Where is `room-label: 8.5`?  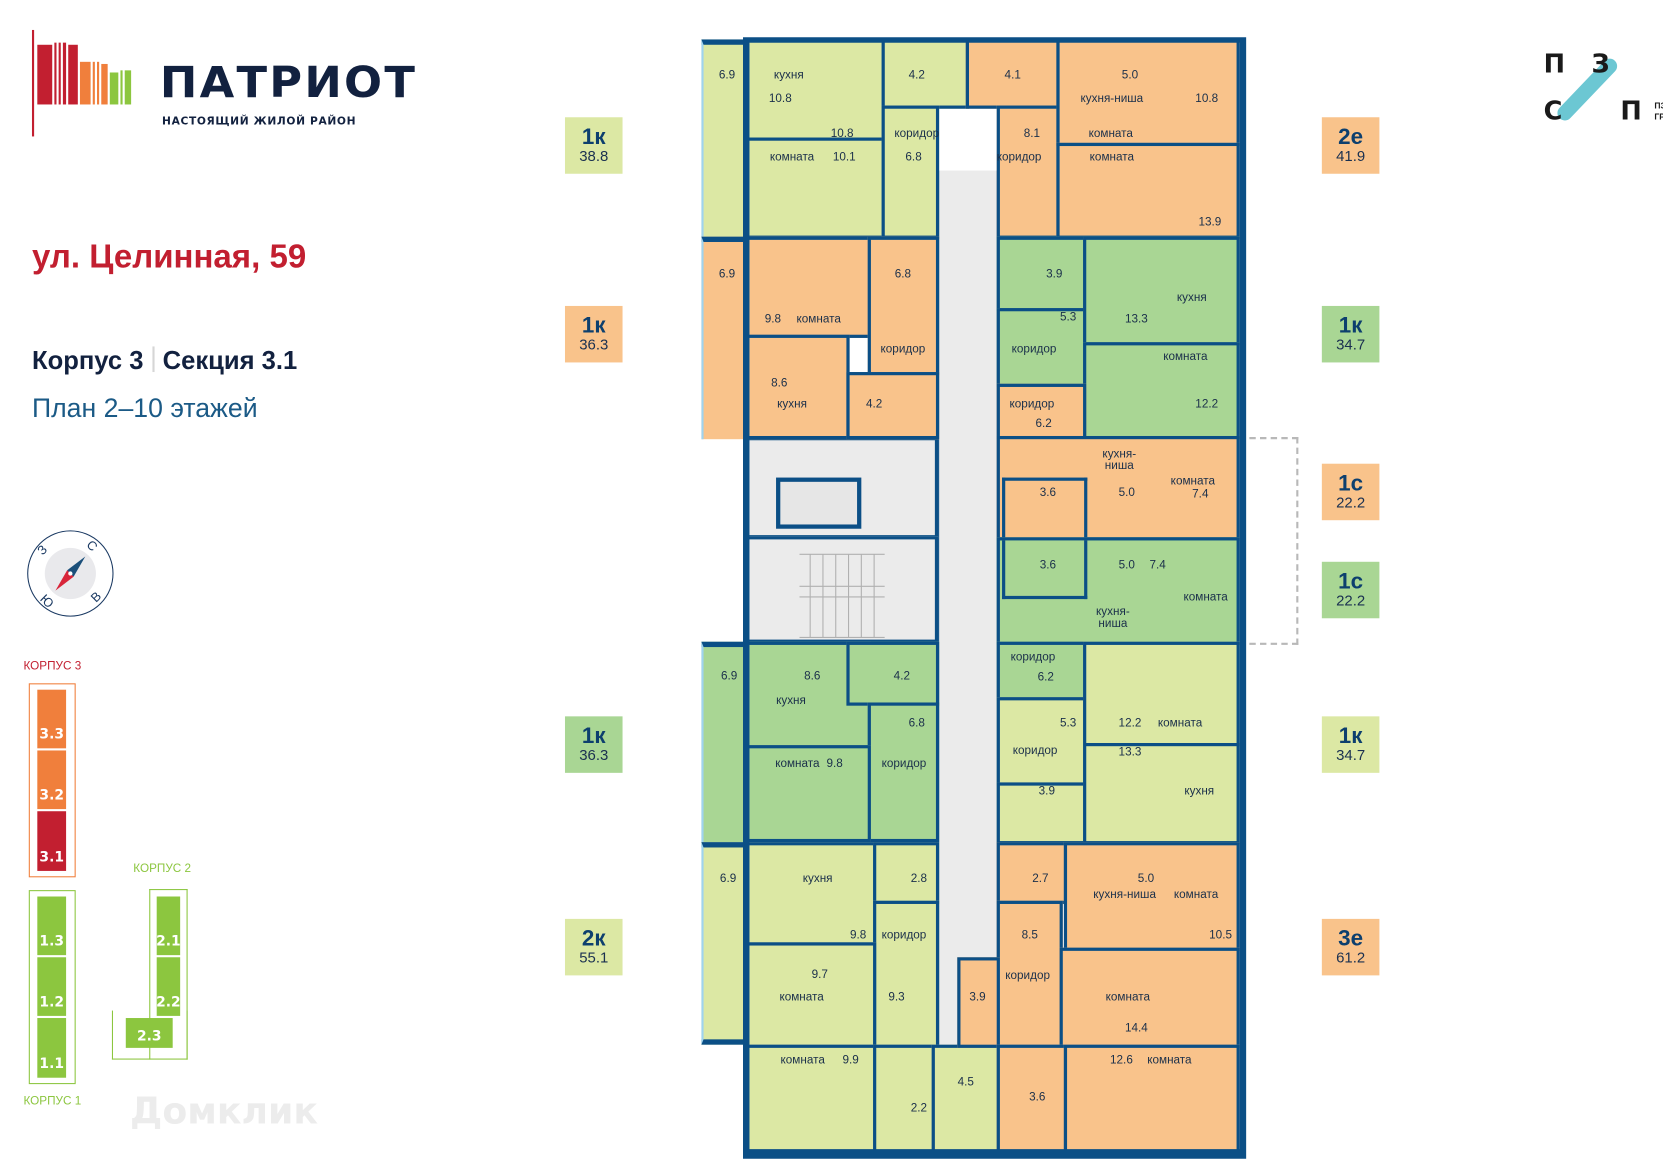 room-label: 8.5 is located at coordinates (1029, 935).